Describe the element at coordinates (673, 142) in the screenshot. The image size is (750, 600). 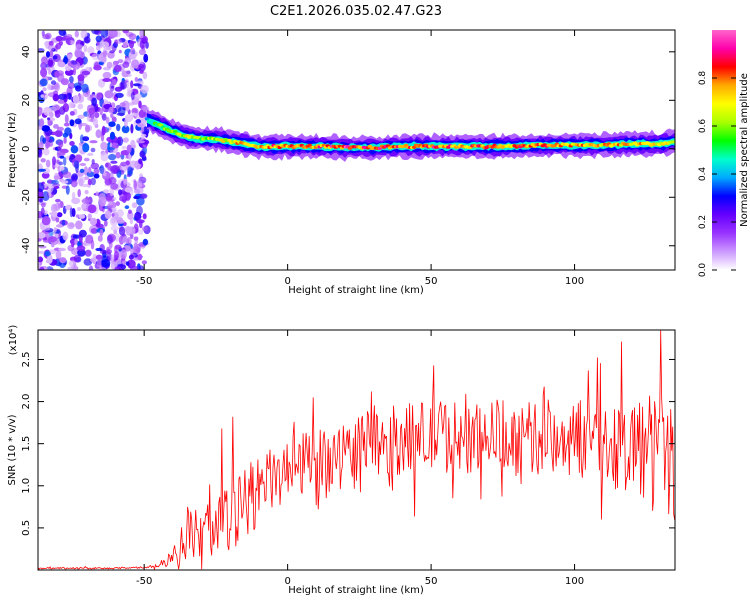
I see `ridge-core` at that location.